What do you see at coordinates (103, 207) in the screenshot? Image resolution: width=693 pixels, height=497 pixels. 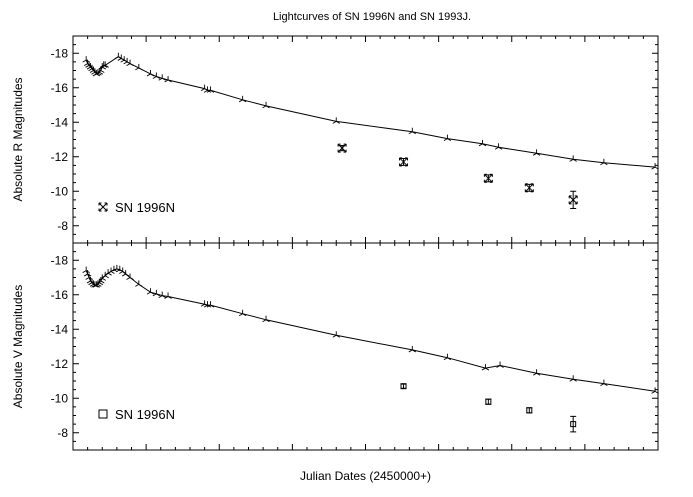 I see `legend-symbol-r` at bounding box center [103, 207].